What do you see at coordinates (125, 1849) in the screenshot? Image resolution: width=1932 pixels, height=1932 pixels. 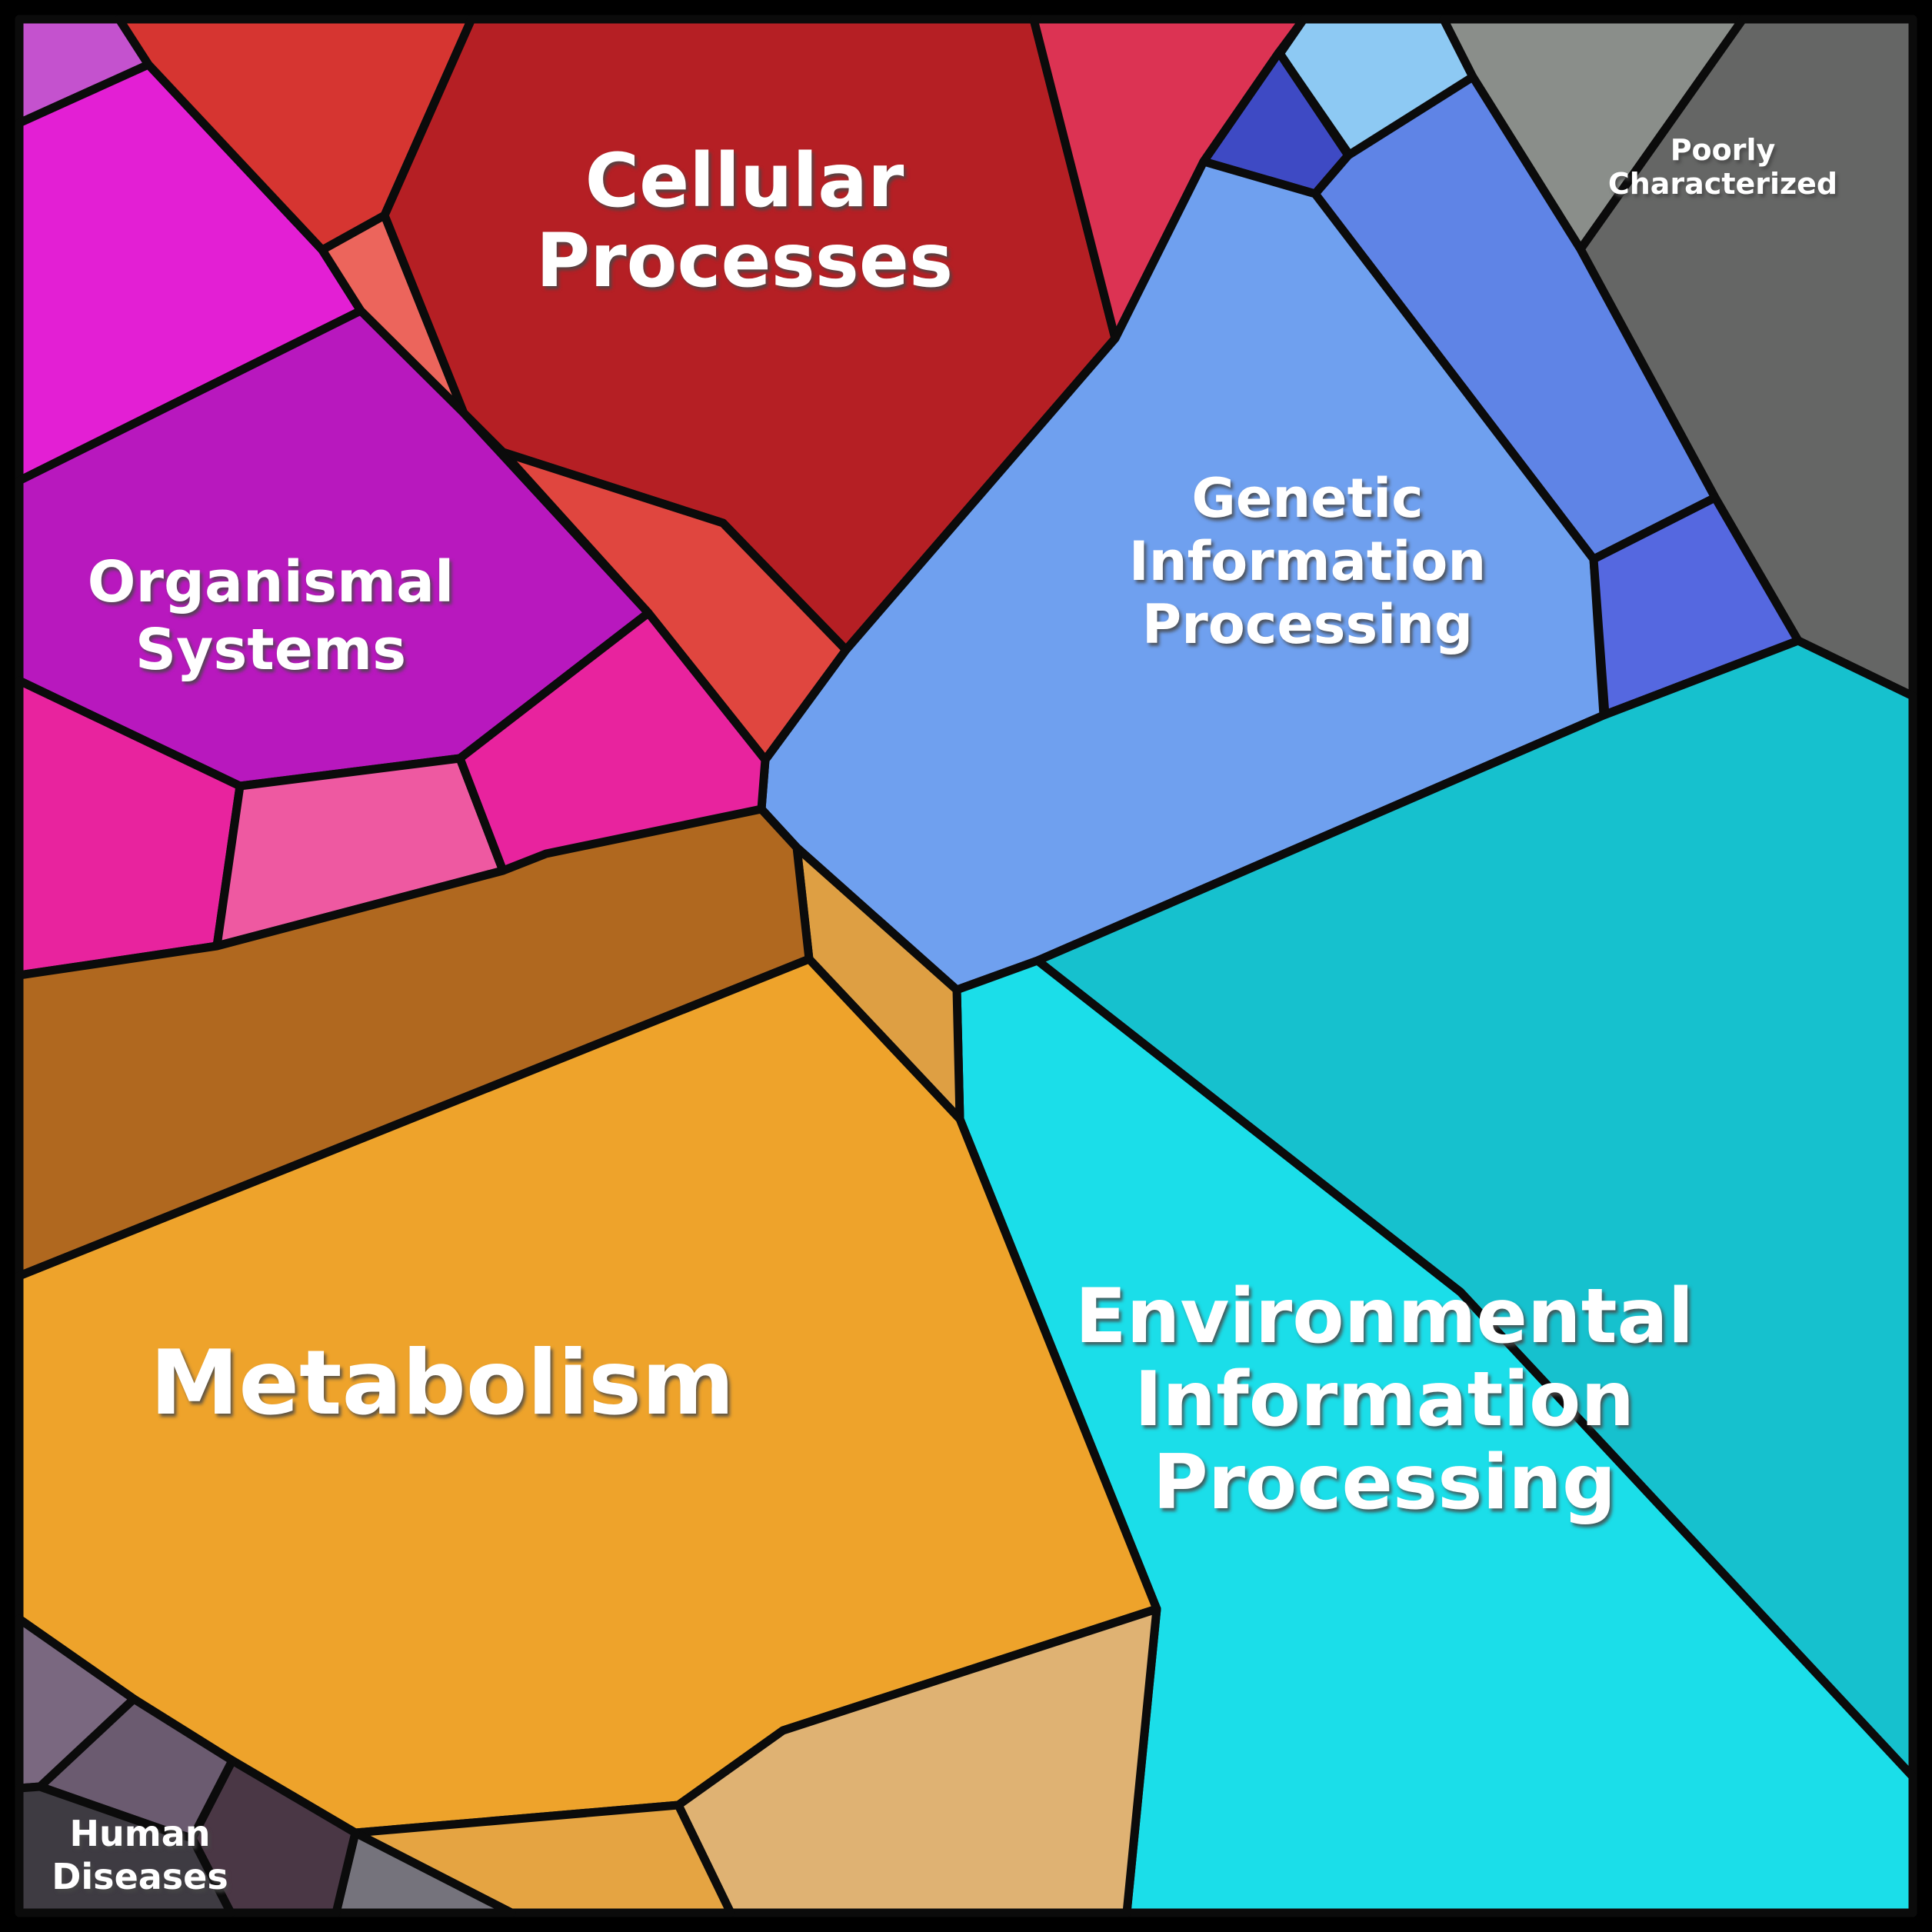 I see `human-main-cell` at bounding box center [125, 1849].